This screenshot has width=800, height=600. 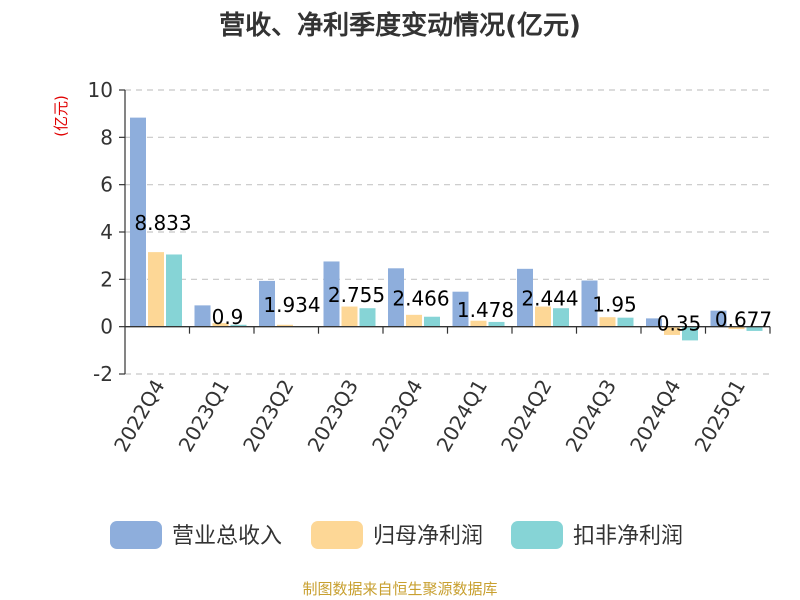 I want to click on x-tick-label: 2023Q3, so click(x=333, y=415).